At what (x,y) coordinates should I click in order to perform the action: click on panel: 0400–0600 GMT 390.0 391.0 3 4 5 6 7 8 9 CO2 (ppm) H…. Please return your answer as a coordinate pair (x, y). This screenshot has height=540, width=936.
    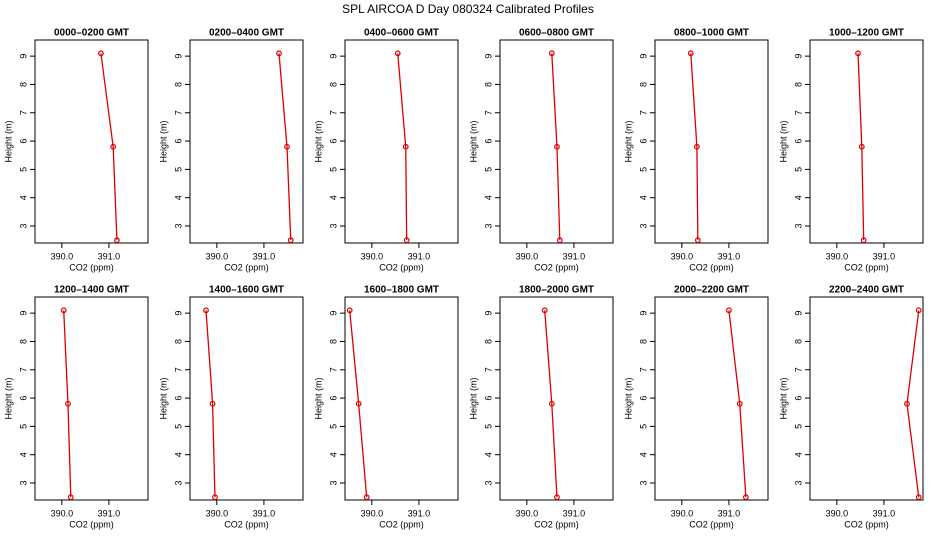
    Looking at the image, I should click on (386, 150).